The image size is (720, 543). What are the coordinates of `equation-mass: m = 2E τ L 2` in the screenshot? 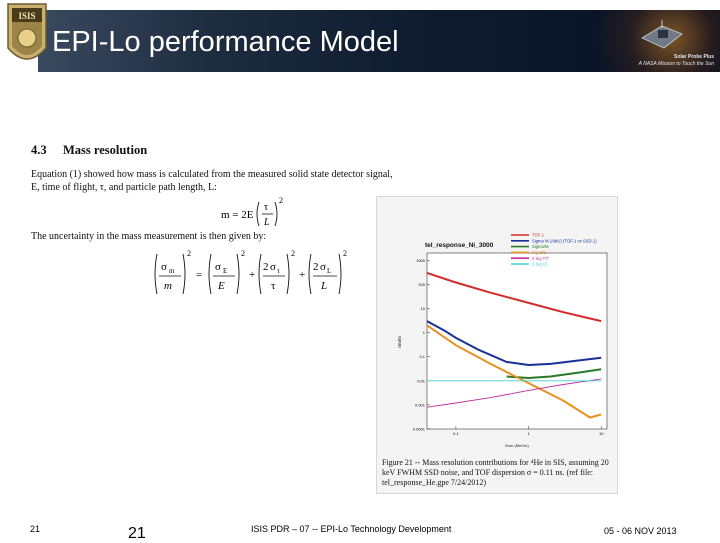 It's located at (252, 212).